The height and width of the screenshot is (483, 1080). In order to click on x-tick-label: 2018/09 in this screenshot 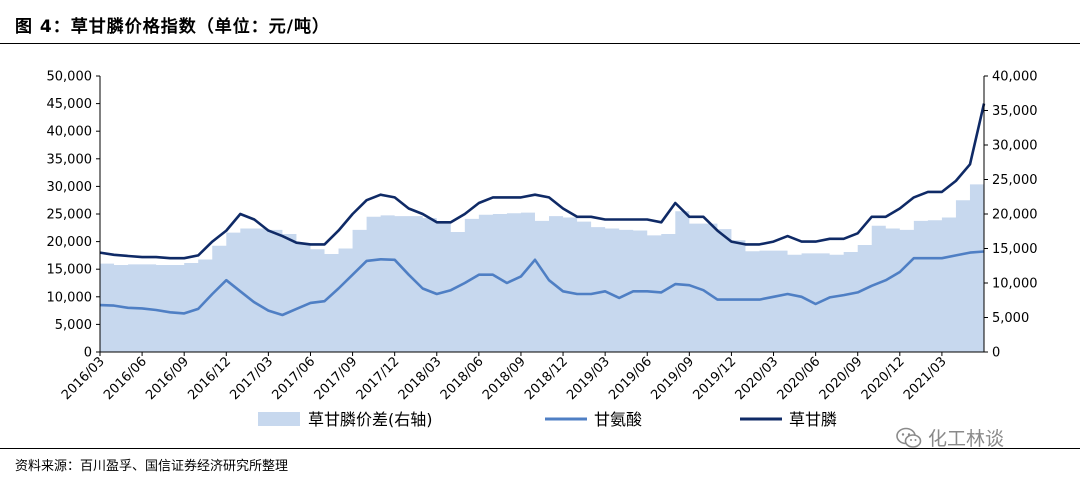, I will do `click(504, 378)`.